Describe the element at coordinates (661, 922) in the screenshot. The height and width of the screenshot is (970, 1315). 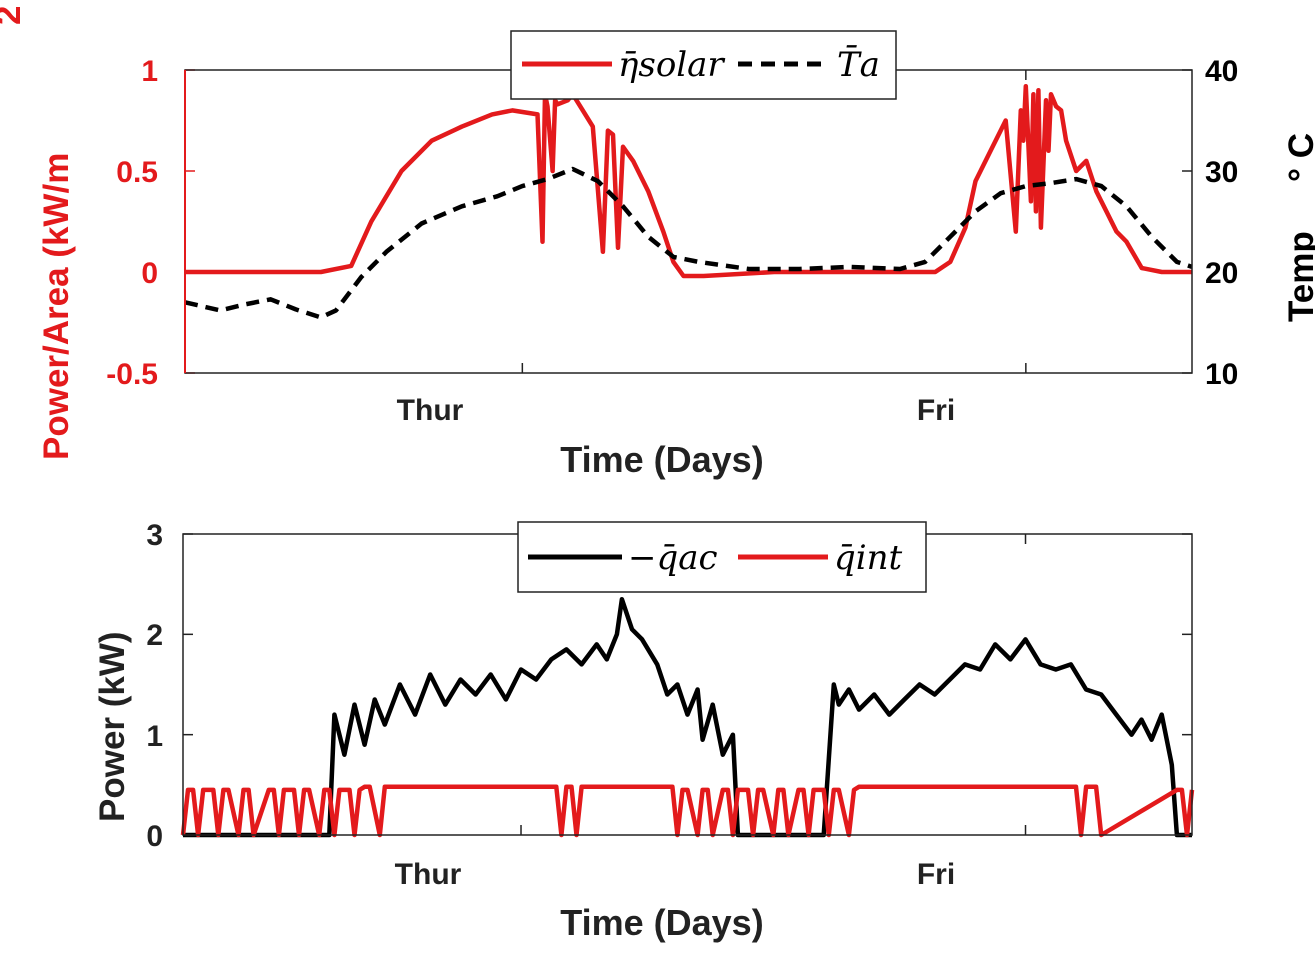
I see `bottom-x-axis-label: Time (Days)` at that location.